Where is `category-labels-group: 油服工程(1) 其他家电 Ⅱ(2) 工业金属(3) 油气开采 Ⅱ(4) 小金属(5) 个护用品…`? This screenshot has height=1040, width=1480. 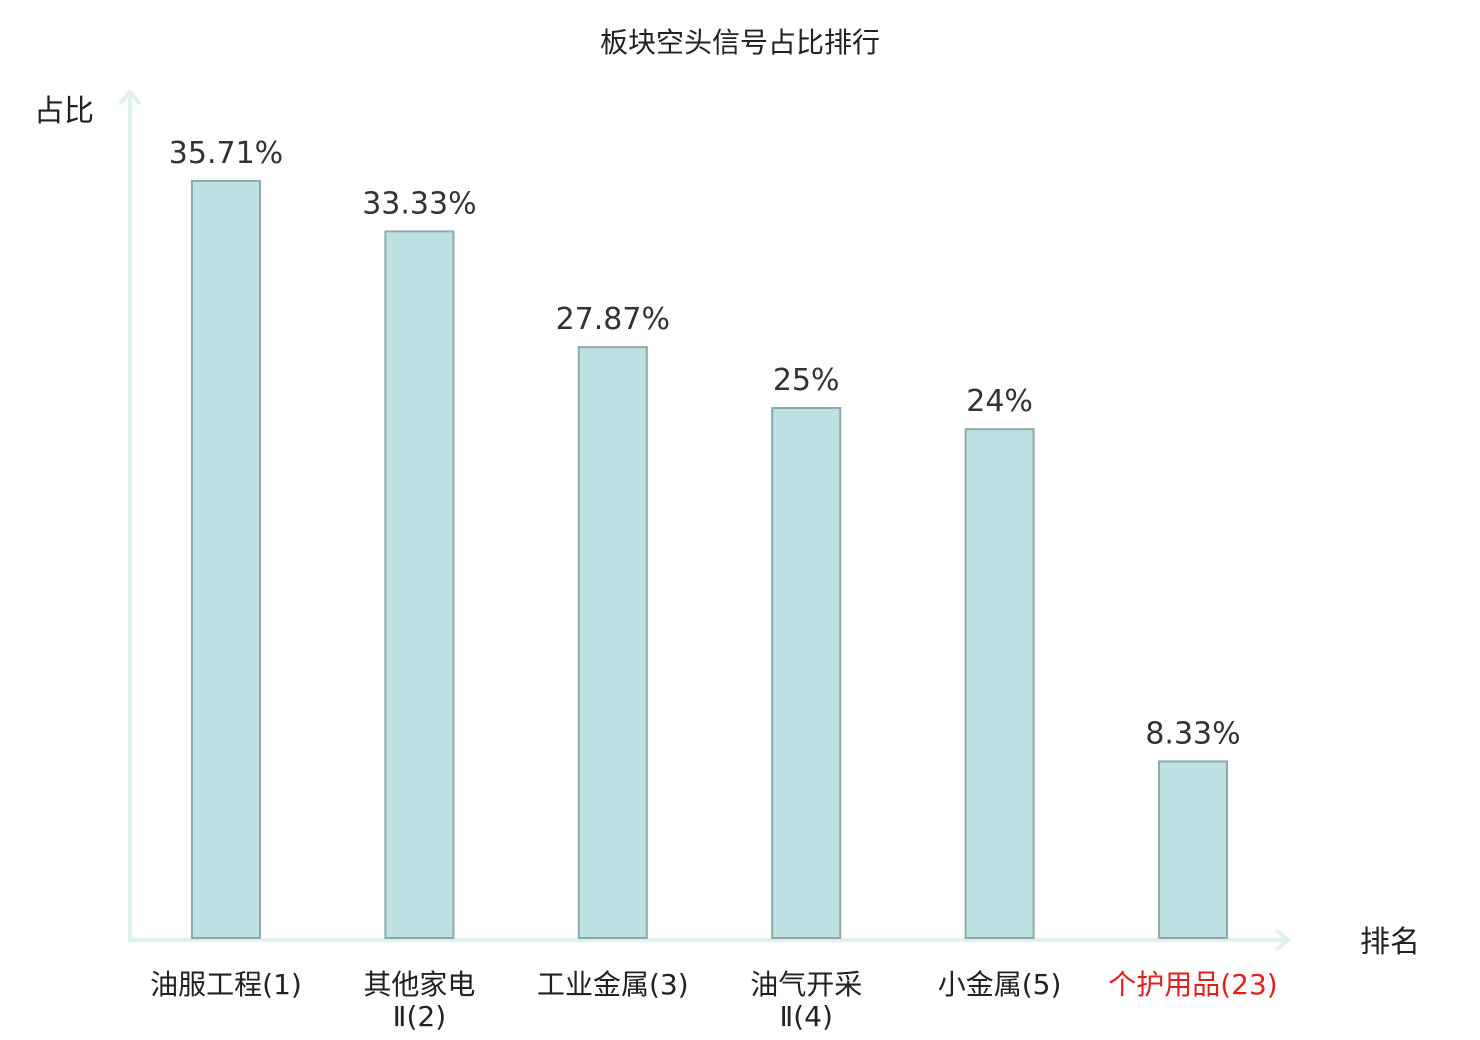
category-labels-group: 油服工程(1) 其他家电 Ⅱ(2) 工业金属(3) 油气开采 Ⅱ(4) 小金属(5) 个护用品… is located at coordinates (714, 1000).